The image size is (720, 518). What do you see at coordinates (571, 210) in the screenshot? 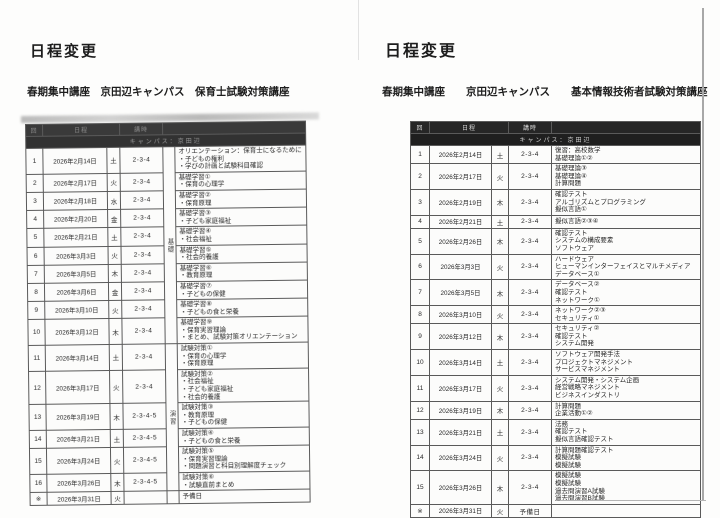
I see `lesson-line: 擬似言語①` at bounding box center [571, 210].